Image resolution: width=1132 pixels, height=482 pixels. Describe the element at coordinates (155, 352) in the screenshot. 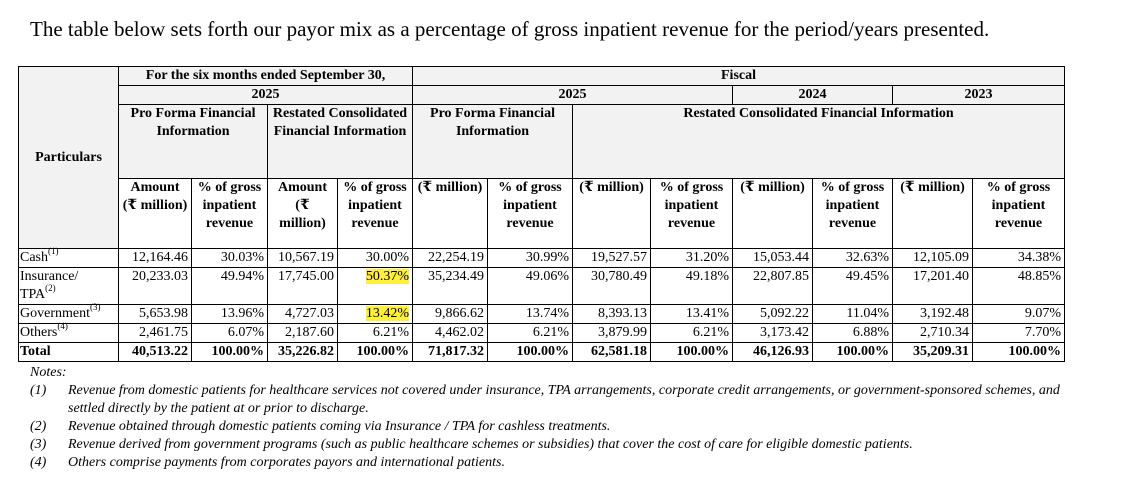

I see `cell: 40,513.22` at that location.